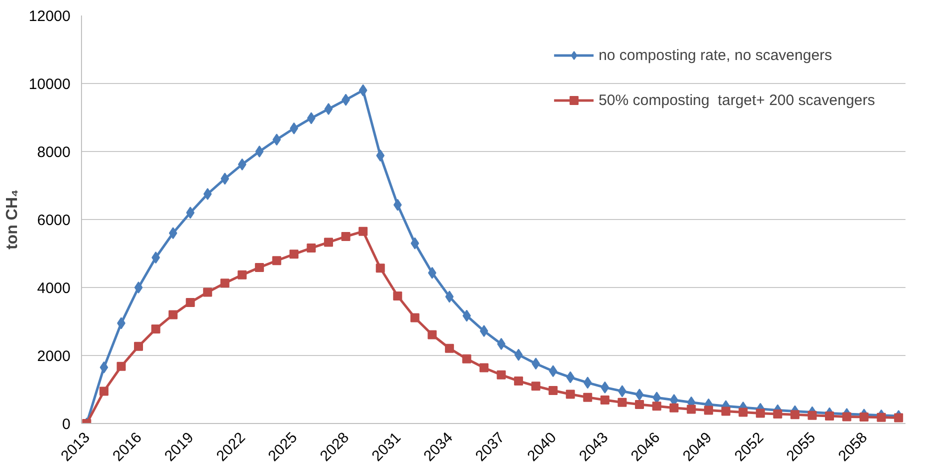 The width and height of the screenshot is (925, 468). What do you see at coordinates (49, 84) in the screenshot?
I see `y-tick-label: 10000` at bounding box center [49, 84].